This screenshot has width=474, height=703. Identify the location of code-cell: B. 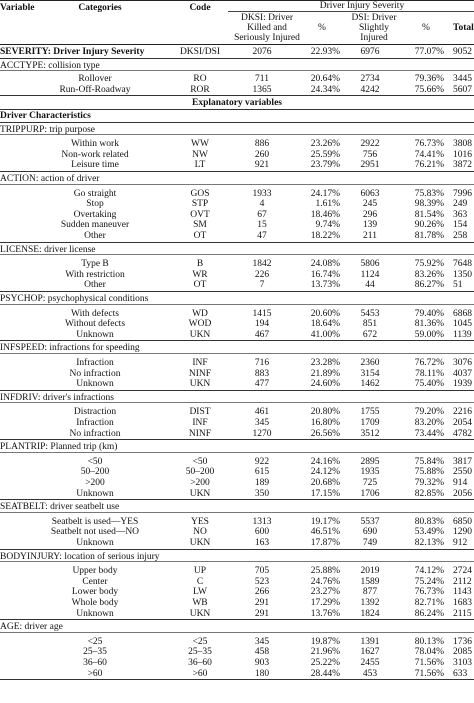
(200, 264).